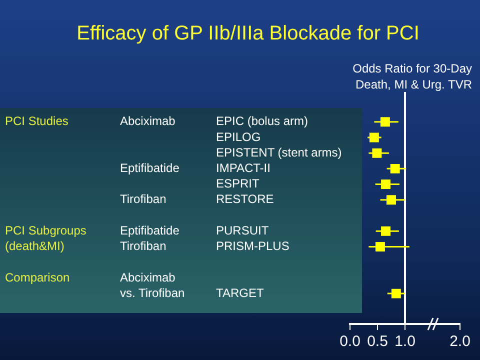 This screenshot has width=480, height=360. Describe the element at coordinates (36, 121) in the screenshot. I see `text: PCI Studies` at that location.